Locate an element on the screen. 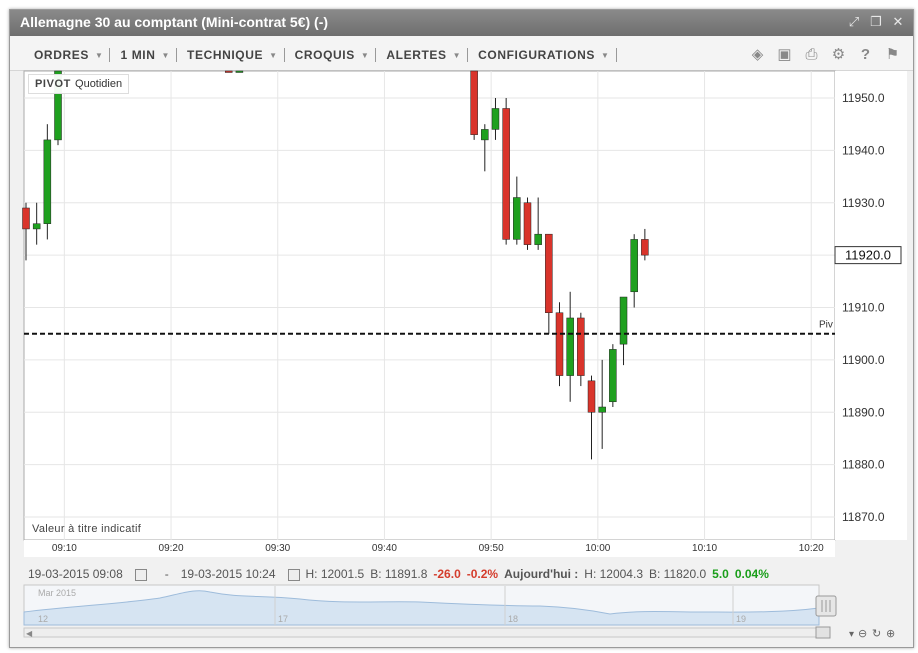  current-price-box is located at coordinates (868, 255).